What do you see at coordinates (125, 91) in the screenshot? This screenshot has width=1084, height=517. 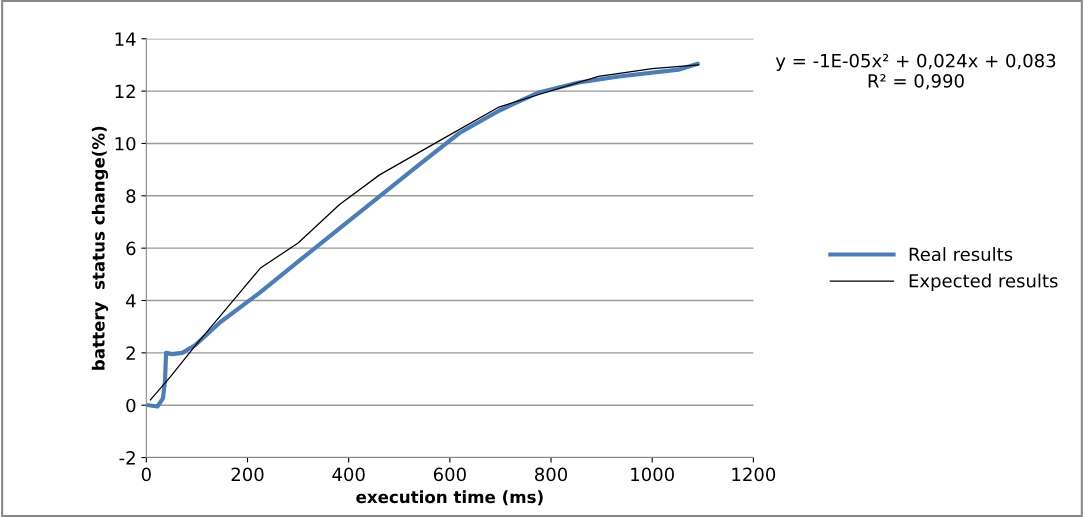 I see `y-tick-label: 12` at bounding box center [125, 91].